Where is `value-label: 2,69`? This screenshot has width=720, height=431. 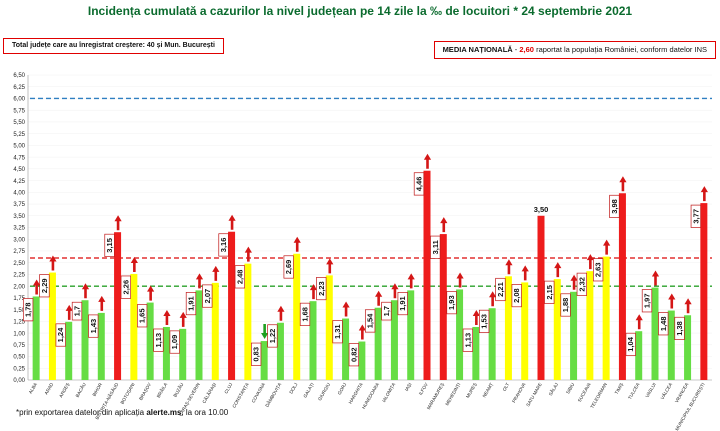 value-label: 2,69 is located at coordinates (288, 267).